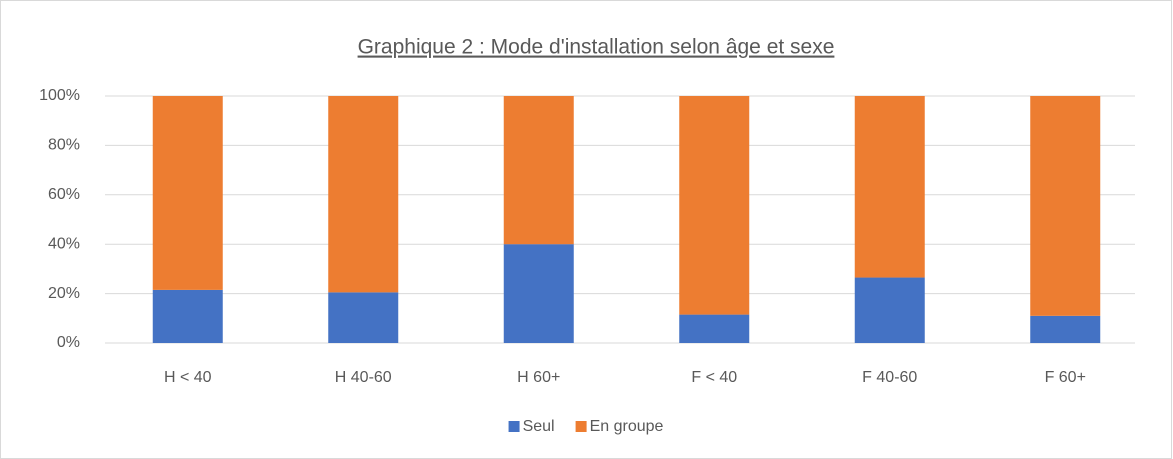 This screenshot has width=1173, height=459. What do you see at coordinates (889, 377) in the screenshot?
I see `x-tick-label: F 40-60` at bounding box center [889, 377].